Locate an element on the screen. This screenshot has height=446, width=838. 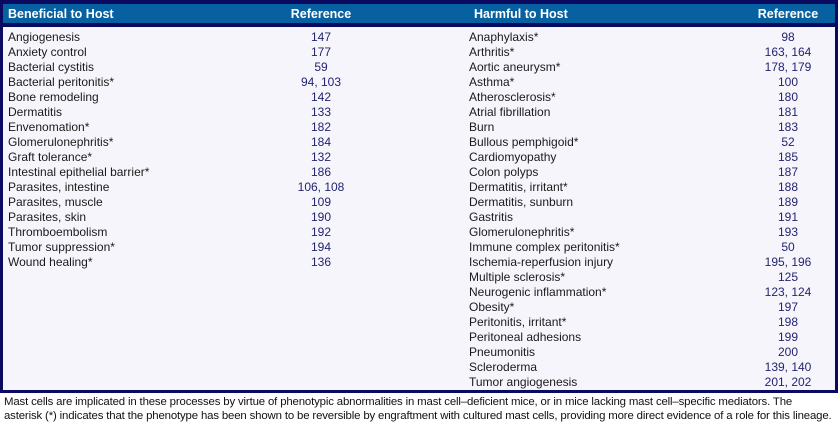
table-row: Tumor angiogenesis 201, 202 is located at coordinates (652, 382).